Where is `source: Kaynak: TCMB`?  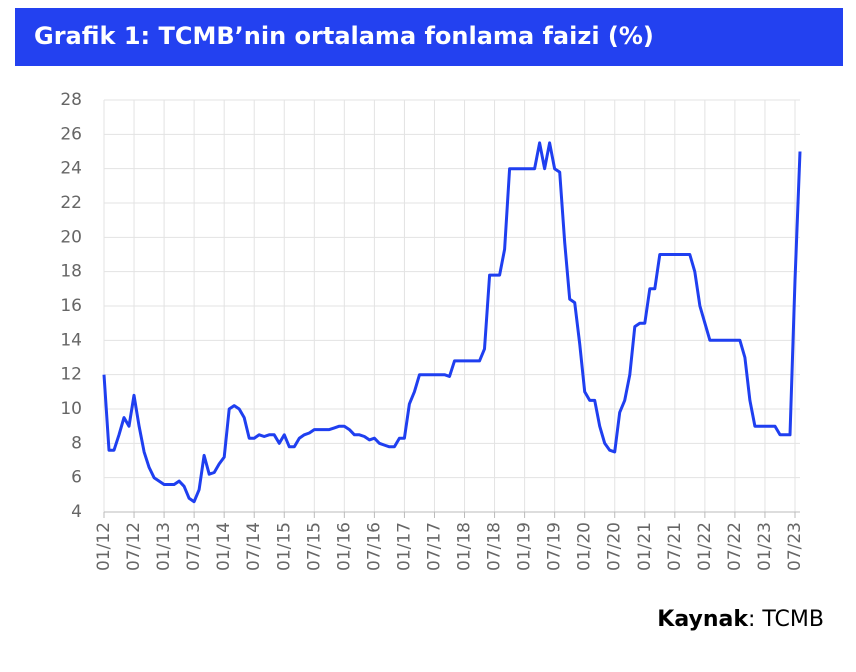 source: Kaynak: TCMB is located at coordinates (740, 619).